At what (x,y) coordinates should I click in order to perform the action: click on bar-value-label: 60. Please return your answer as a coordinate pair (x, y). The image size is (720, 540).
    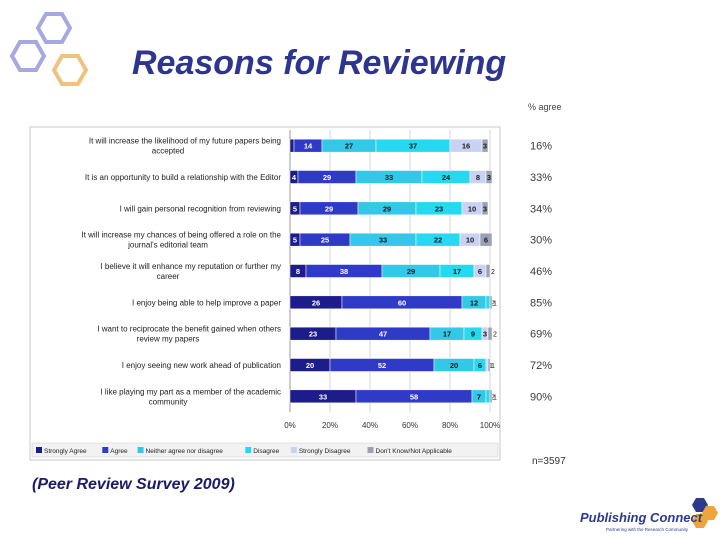
    Looking at the image, I should click on (402, 302).